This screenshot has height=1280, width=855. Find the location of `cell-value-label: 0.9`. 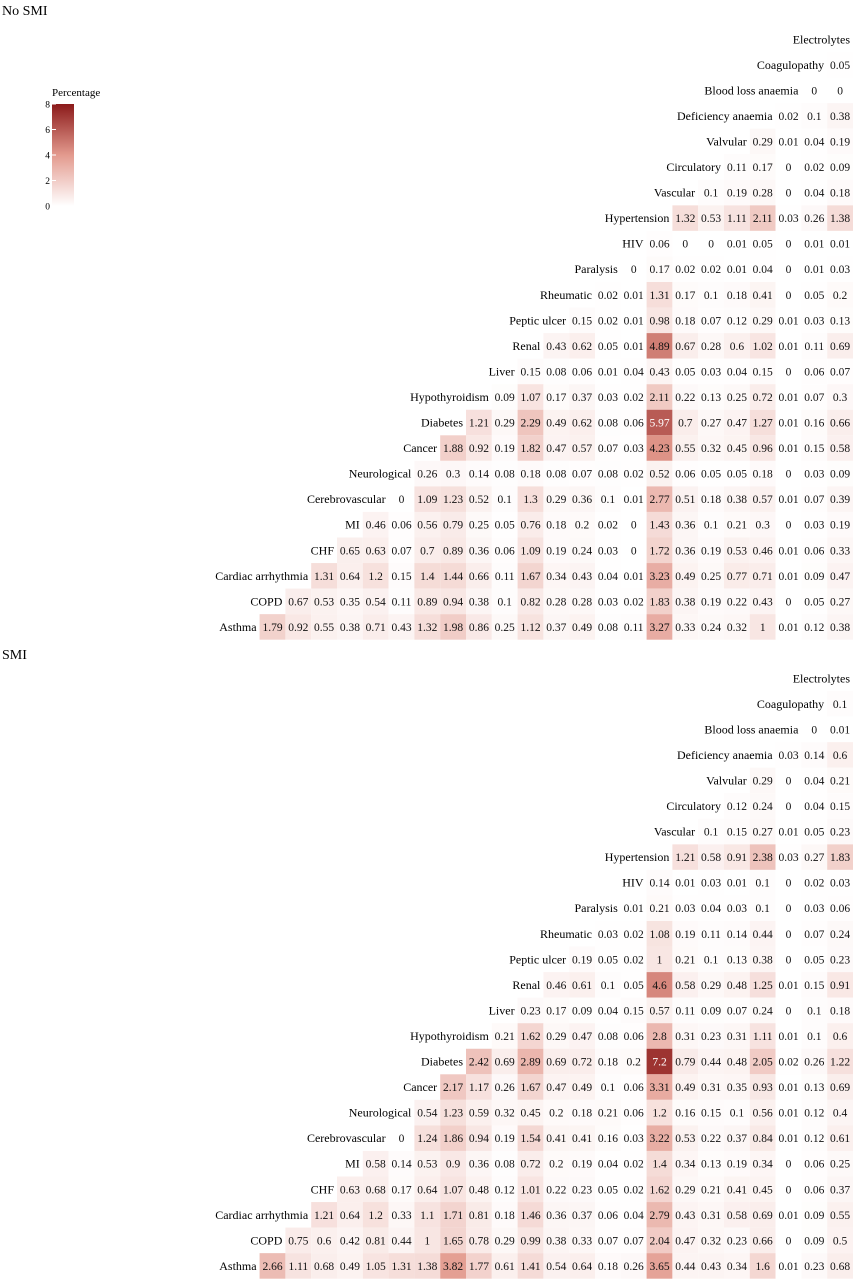

cell-value-label: 0.9 is located at coordinates (453, 1165).